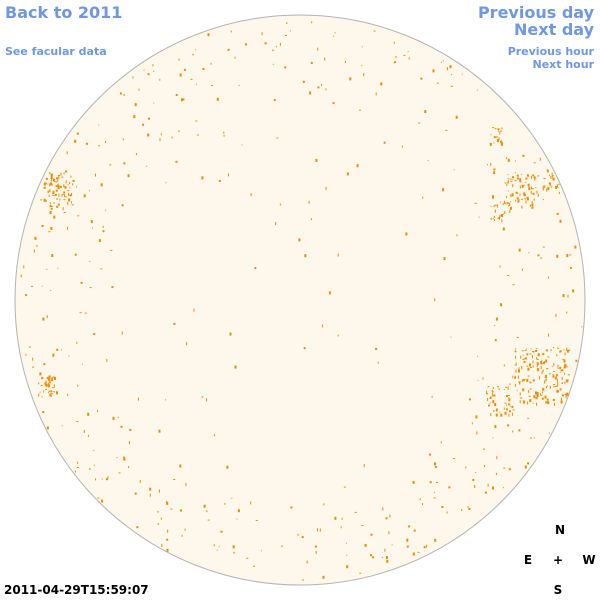 Image resolution: width=600 pixels, height=600 pixels. Describe the element at coordinates (56, 51) in the screenshot. I see `see-facular-data-link: See facular data` at that location.